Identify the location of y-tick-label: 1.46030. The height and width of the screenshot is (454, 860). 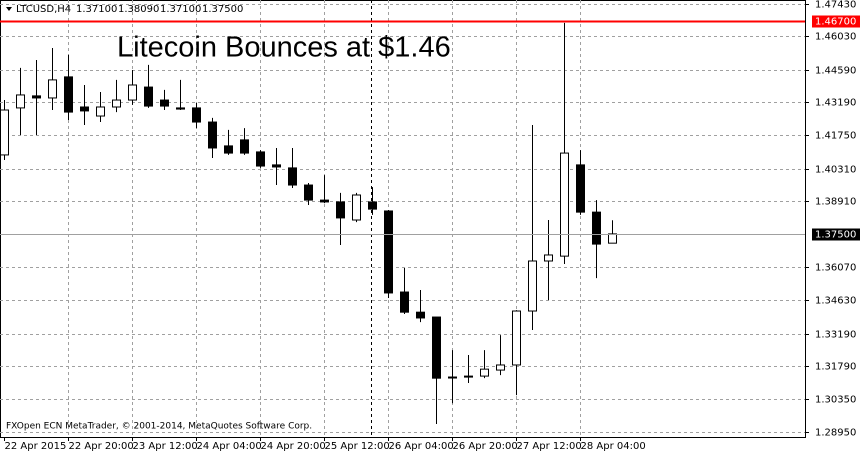
(835, 37).